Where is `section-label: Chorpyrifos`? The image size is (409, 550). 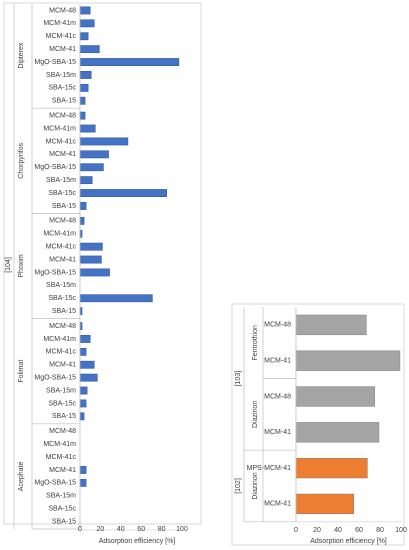
section-label: Chorpyrifos is located at coordinates (21, 160).